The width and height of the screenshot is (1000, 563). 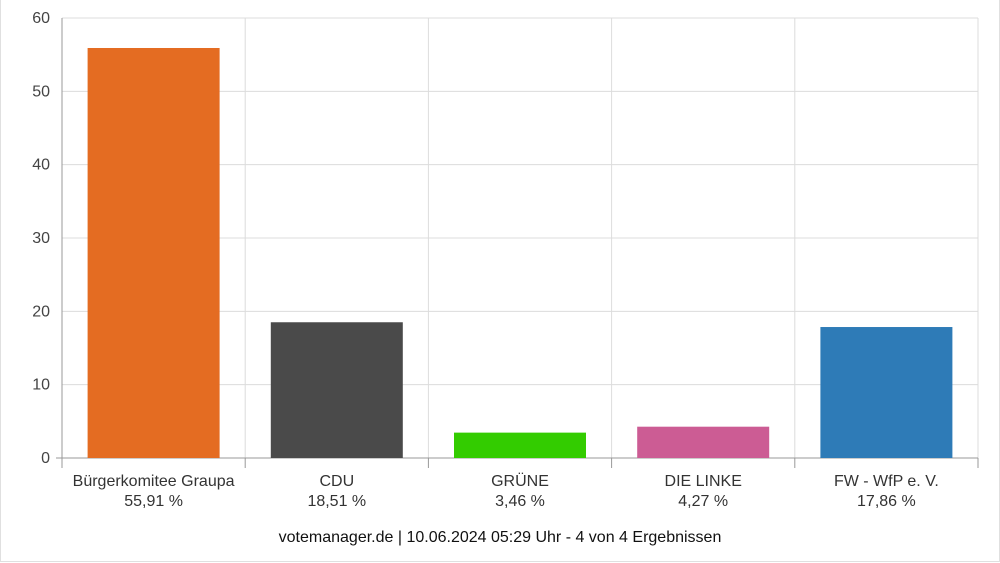 What do you see at coordinates (520, 481) in the screenshot?
I see `category-label: GRÜNE` at bounding box center [520, 481].